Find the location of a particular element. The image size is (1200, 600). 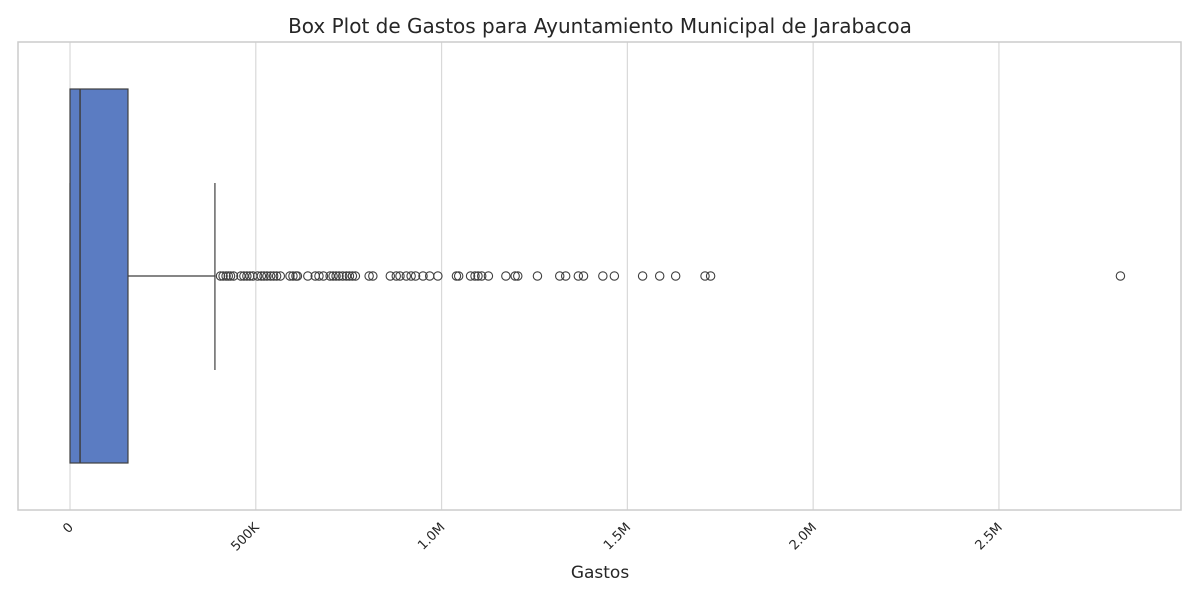

outliers is located at coordinates (670, 276).